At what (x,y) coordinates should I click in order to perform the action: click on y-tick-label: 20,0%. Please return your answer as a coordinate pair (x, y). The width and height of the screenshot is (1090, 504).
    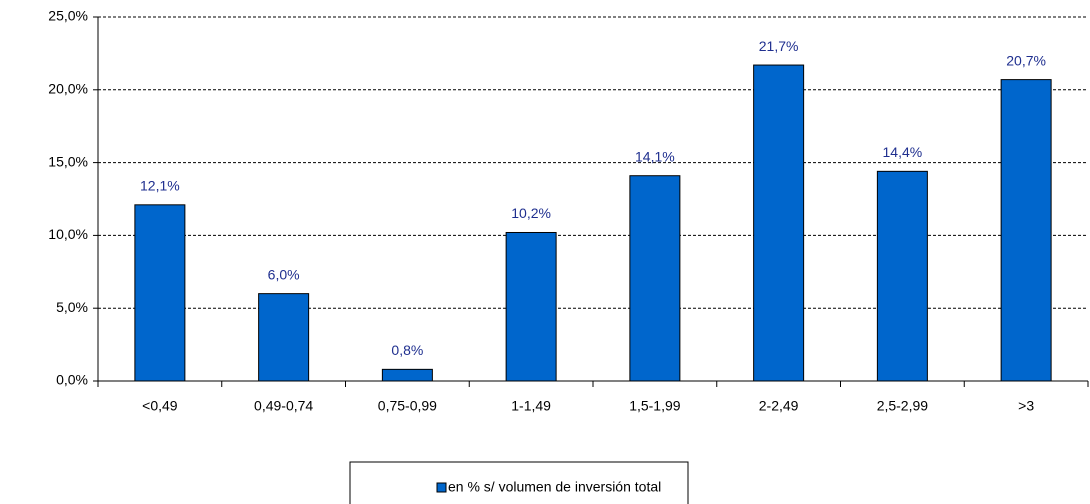
    Looking at the image, I should click on (68, 89).